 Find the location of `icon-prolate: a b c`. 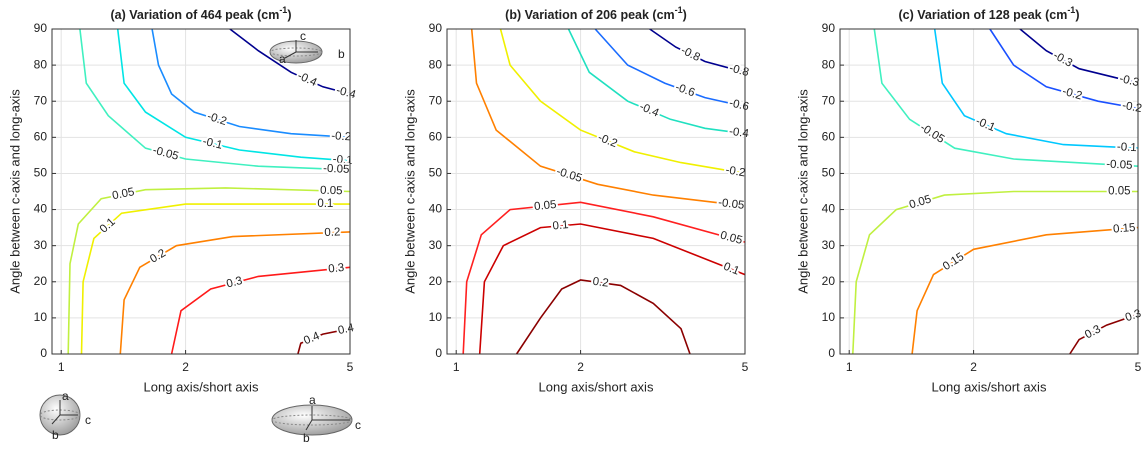

icon-prolate: a b c is located at coordinates (316, 419).